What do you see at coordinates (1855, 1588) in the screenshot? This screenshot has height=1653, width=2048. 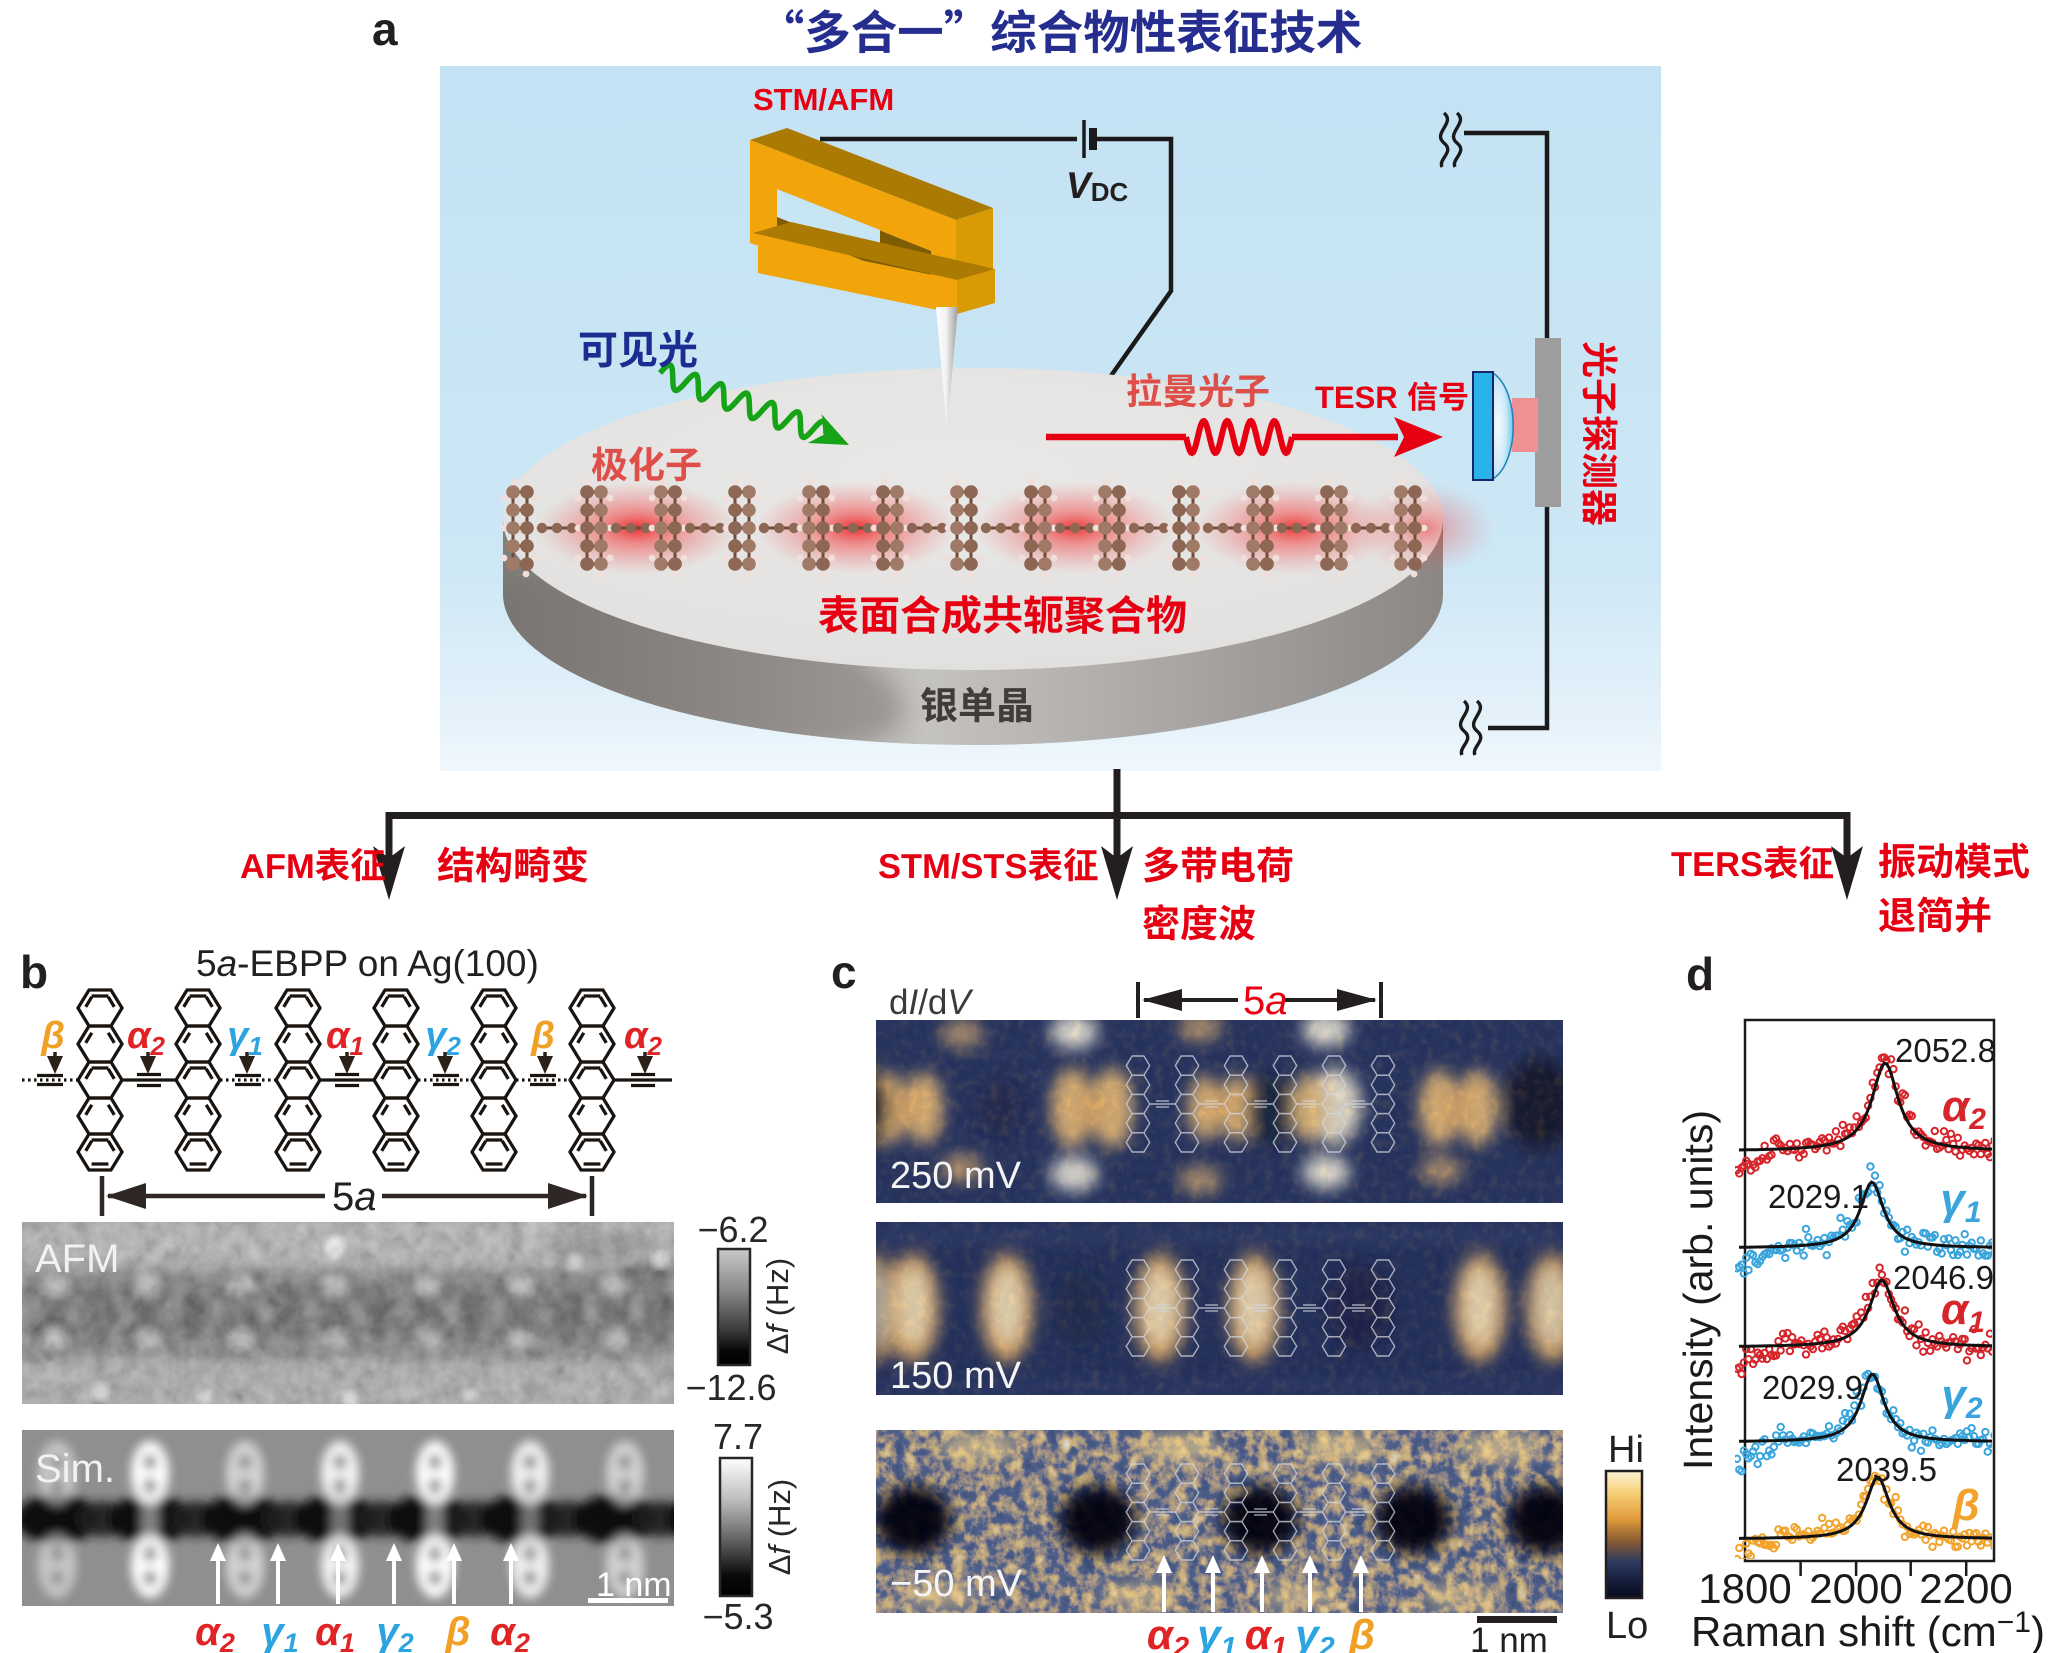 I see `svg-text: 2000` at bounding box center [1855, 1588].